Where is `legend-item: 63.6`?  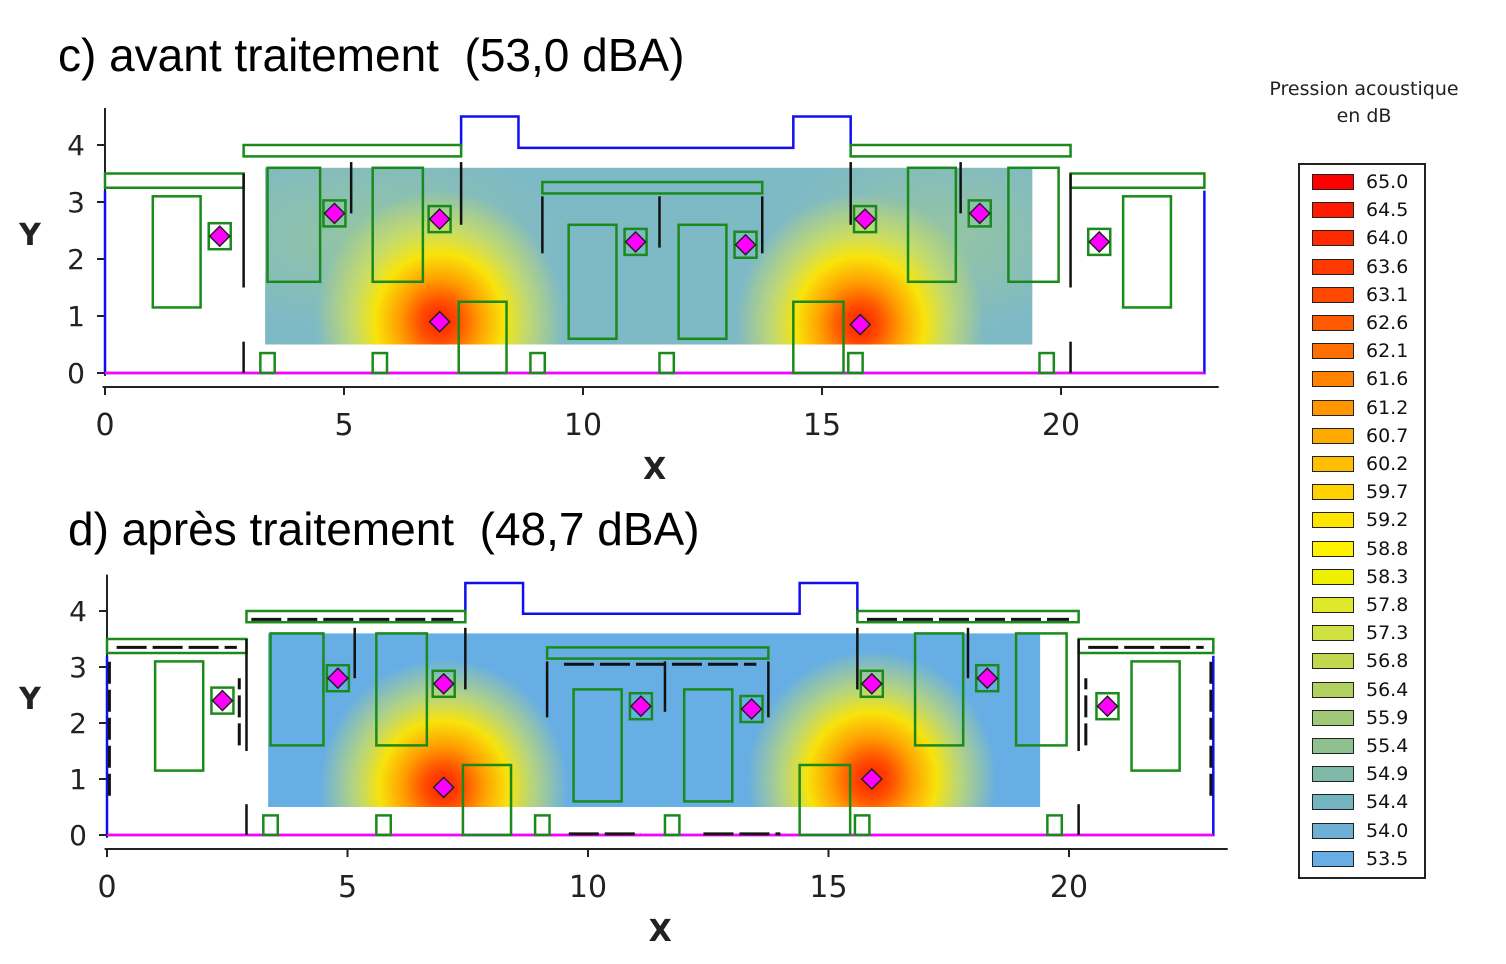
legend-item: 63.6 is located at coordinates (1366, 266).